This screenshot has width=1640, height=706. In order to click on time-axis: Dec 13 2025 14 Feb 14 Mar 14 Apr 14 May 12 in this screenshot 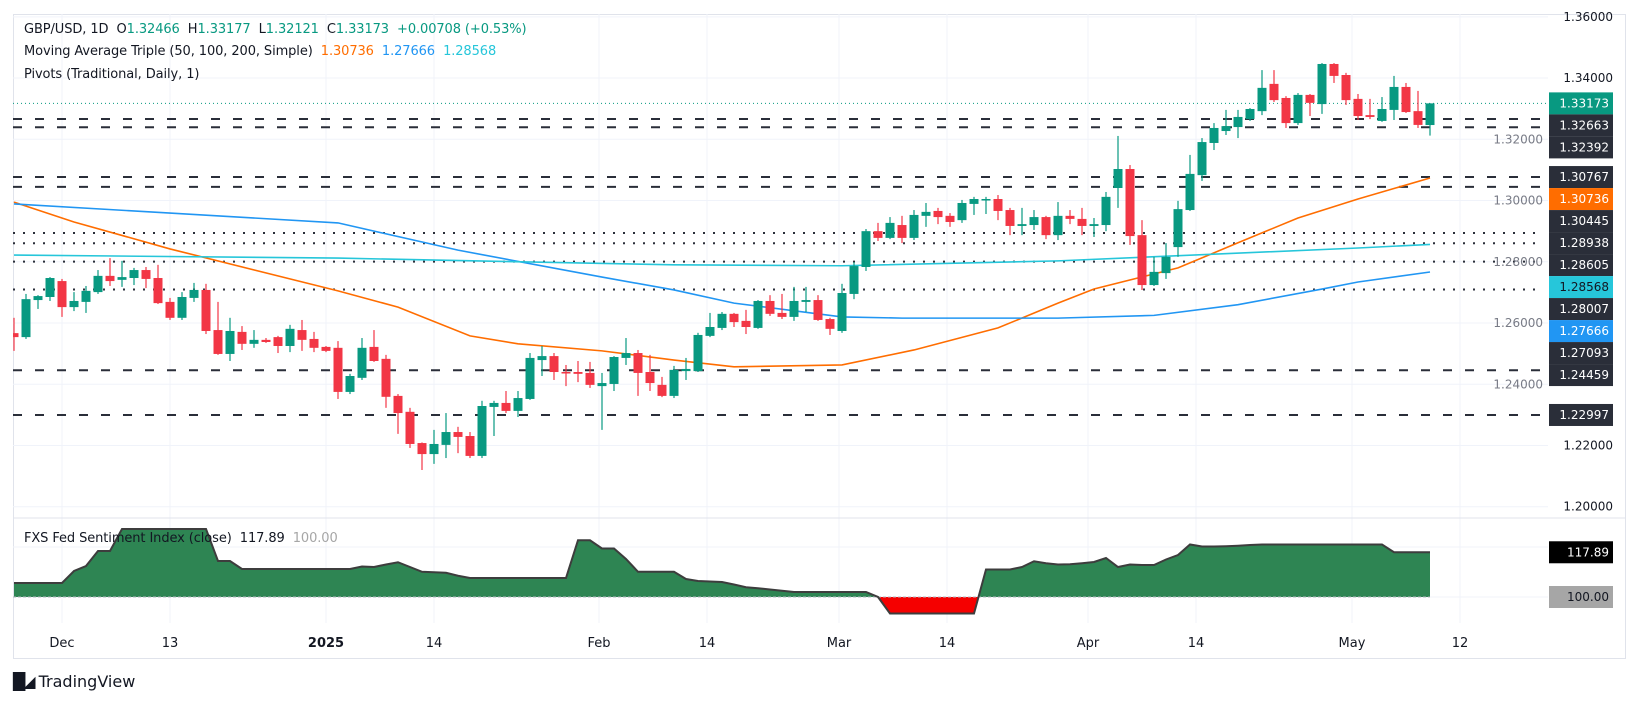, I will do `click(758, 643)`.